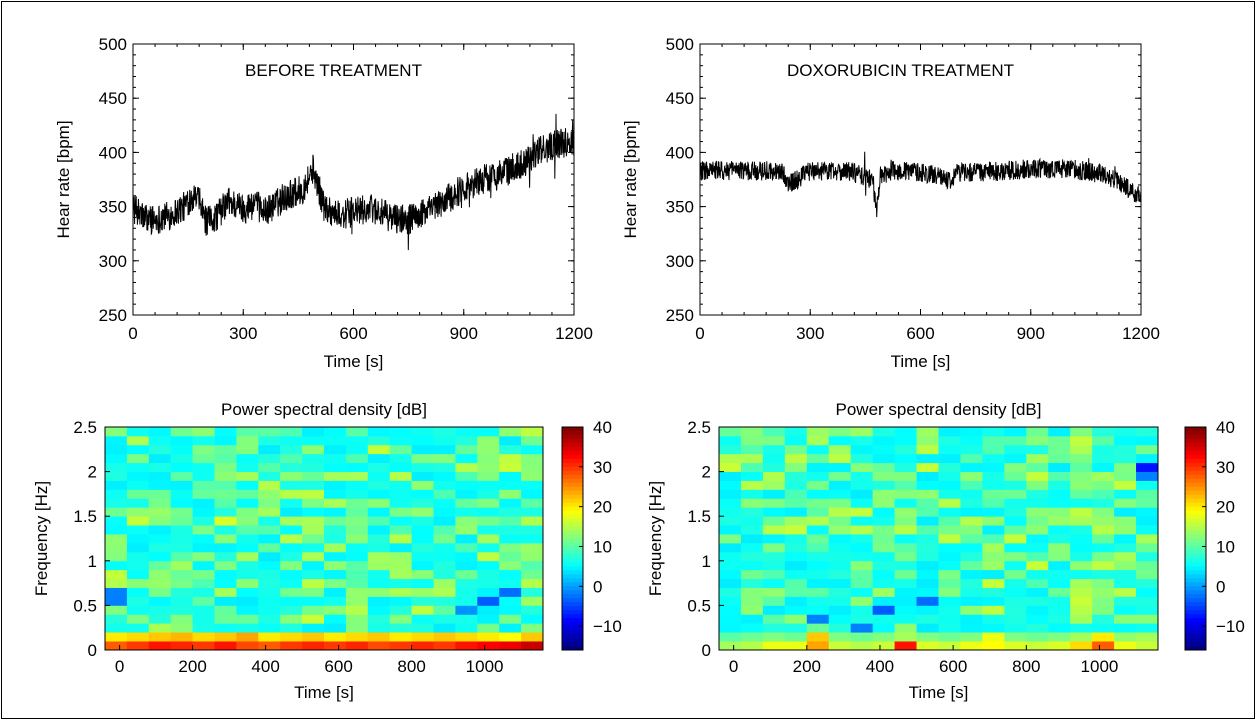 The width and height of the screenshot is (1258, 721). I want to click on line-chart-2-xtick-label: 600, so click(920, 333).